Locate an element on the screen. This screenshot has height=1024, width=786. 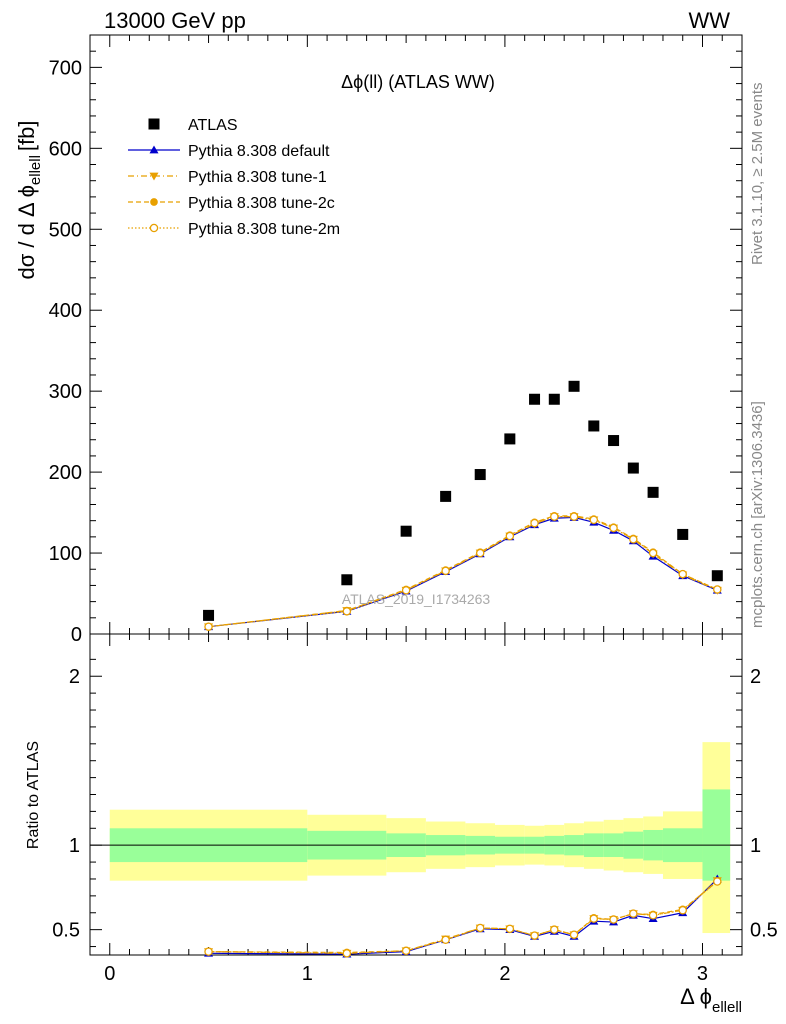
legend-label-3: Pythia 8.308 tune-2c is located at coordinates (261, 203).